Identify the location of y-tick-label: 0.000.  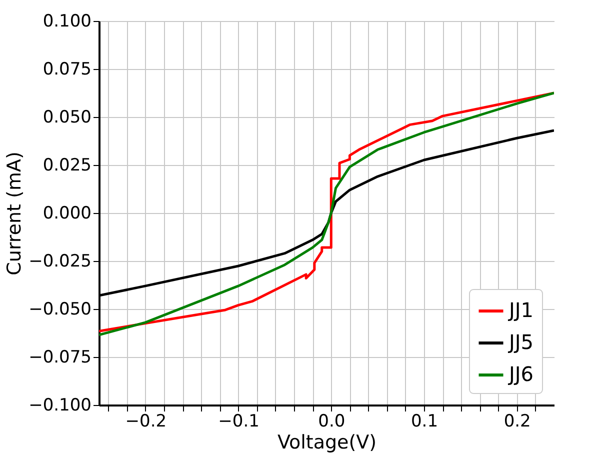
(67, 214).